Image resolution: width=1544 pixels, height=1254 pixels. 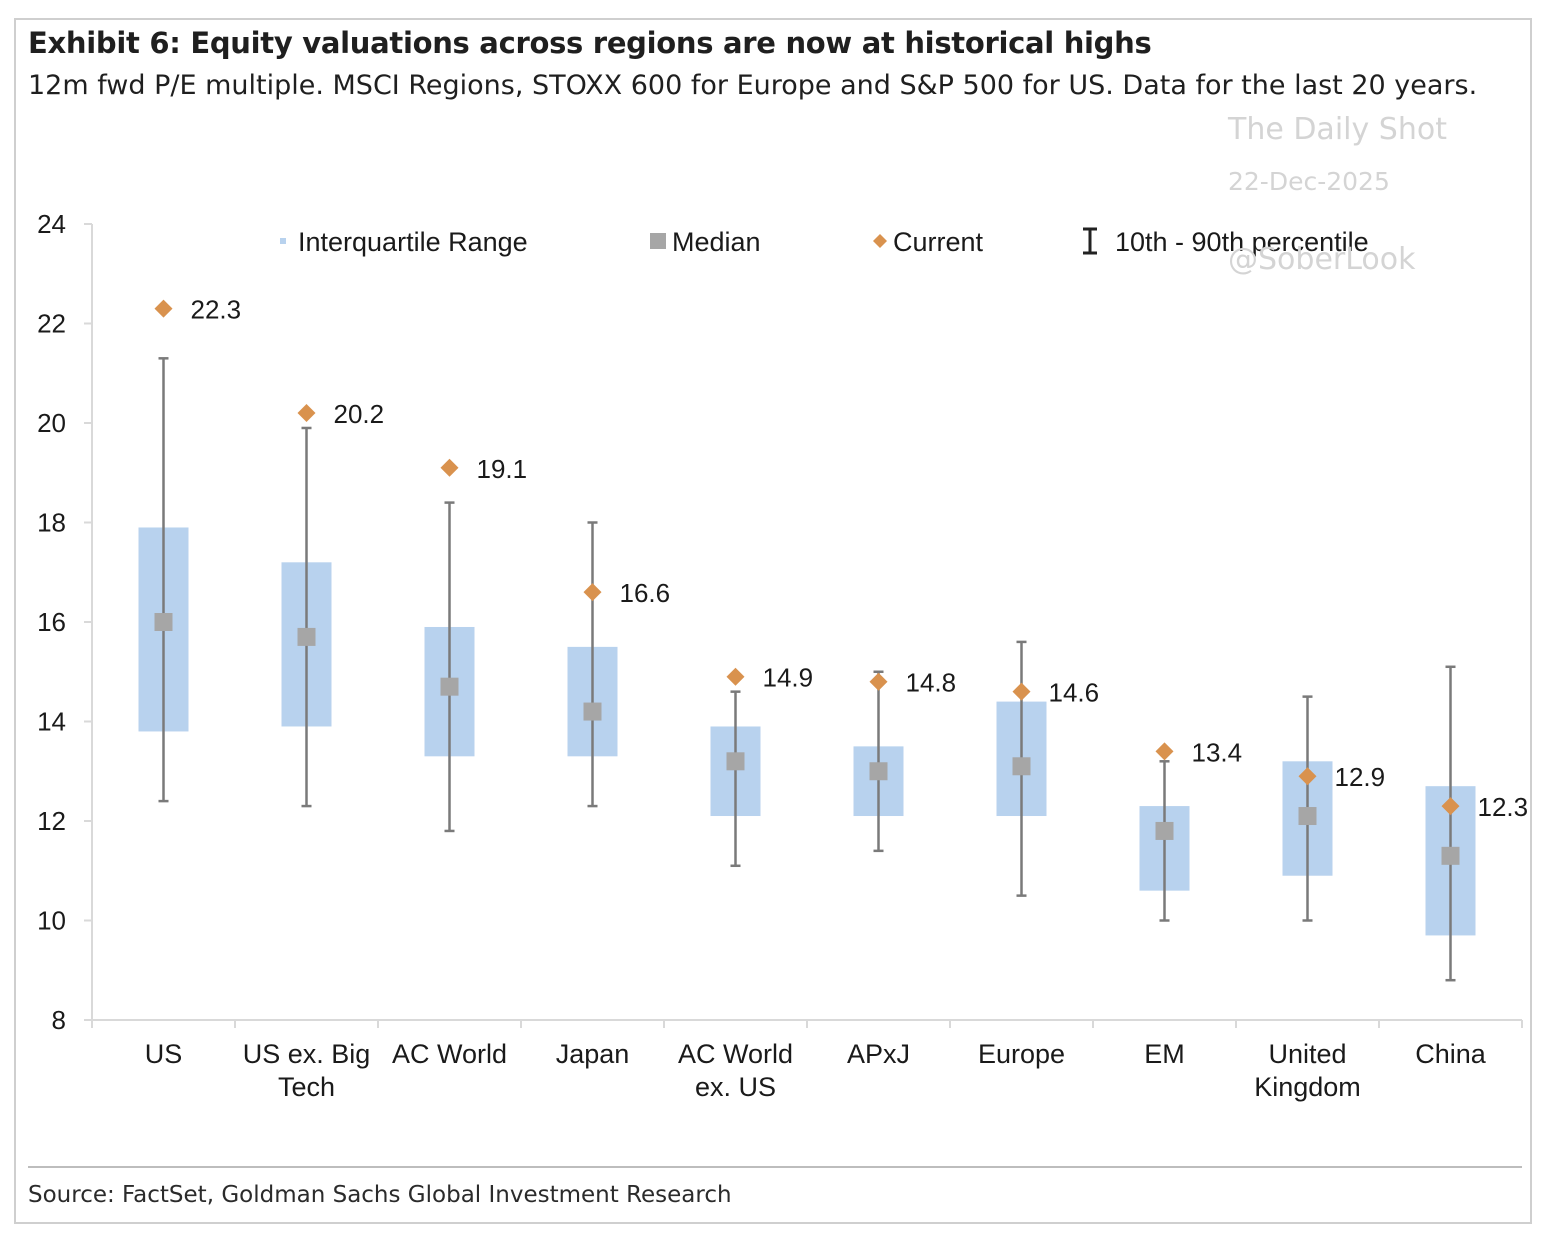 What do you see at coordinates (931, 683) in the screenshot?
I see `current-value-label: 14.8` at bounding box center [931, 683].